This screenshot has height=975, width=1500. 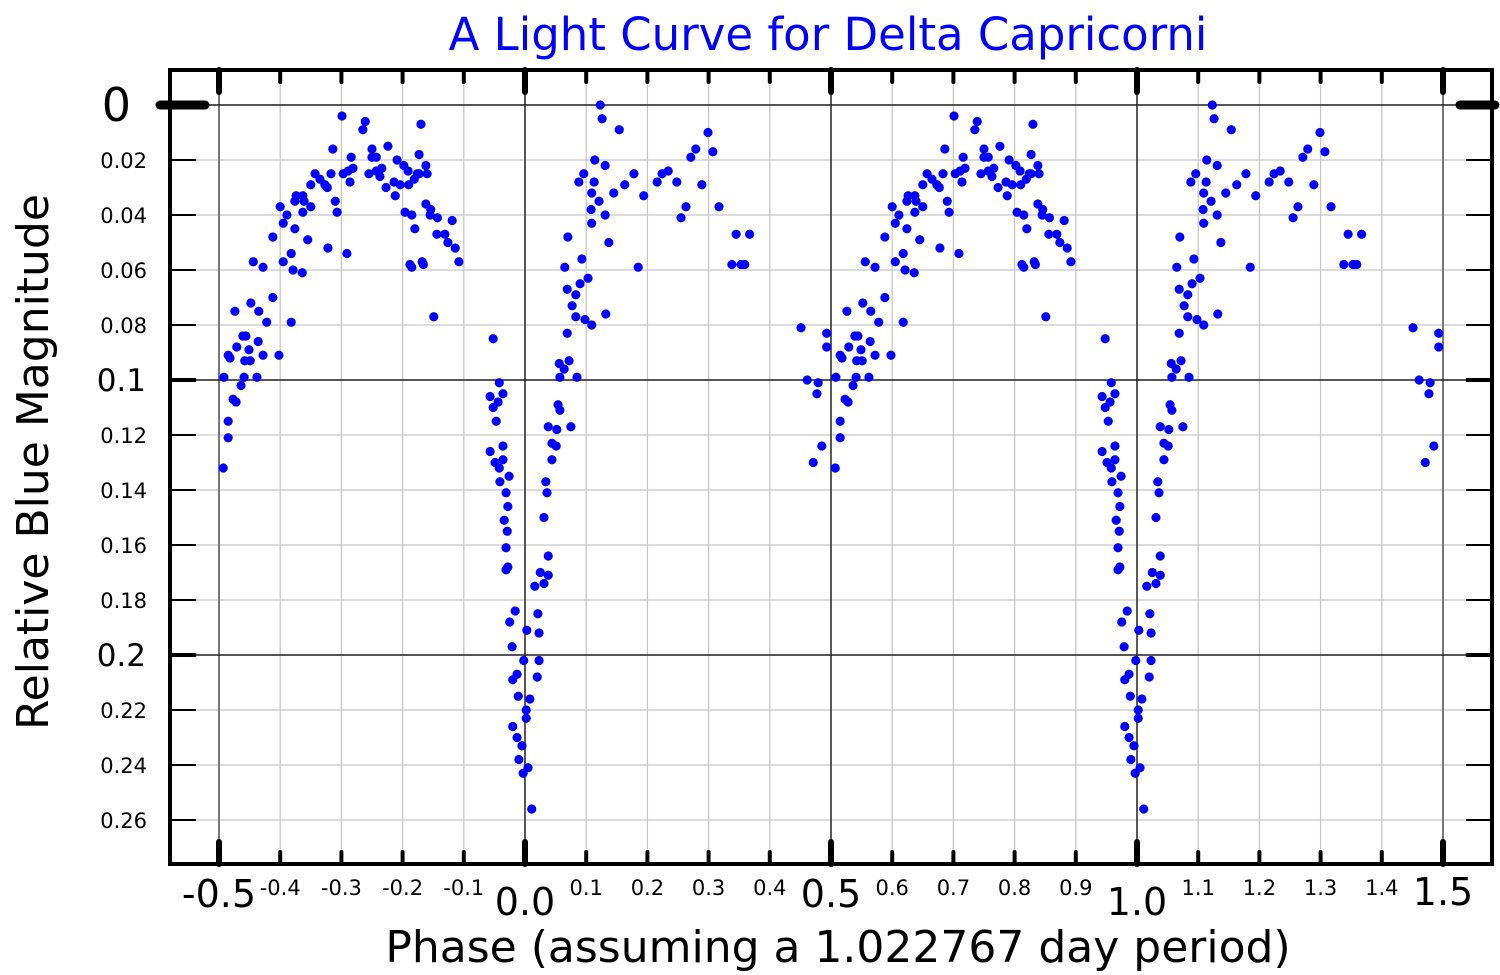 I want to click on x-tick-label: 0.2, so click(x=647, y=888).